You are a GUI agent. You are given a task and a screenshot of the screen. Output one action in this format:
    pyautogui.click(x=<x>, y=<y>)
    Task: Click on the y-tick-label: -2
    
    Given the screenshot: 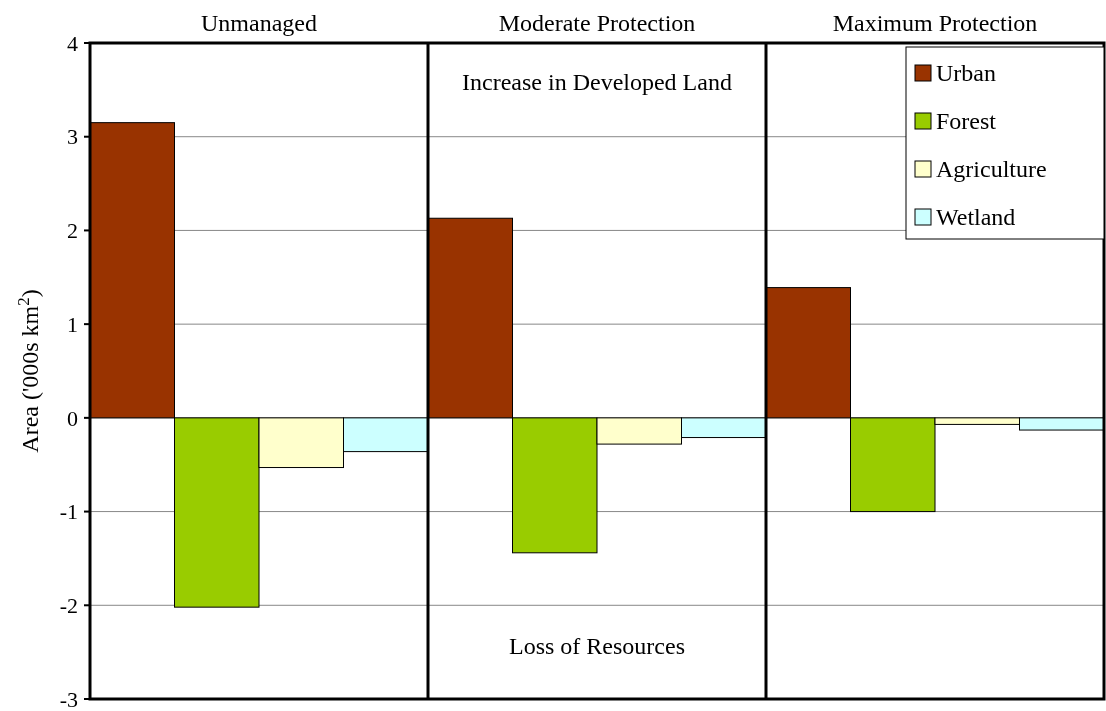 What is the action you would take?
    pyautogui.click(x=68, y=605)
    